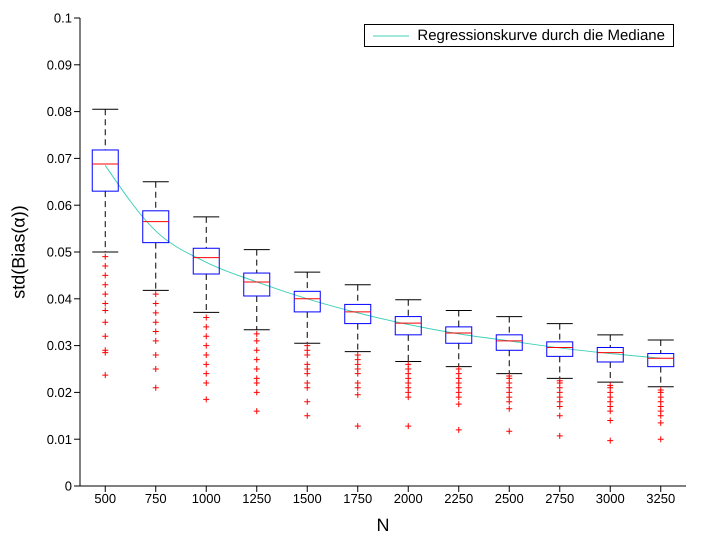 The height and width of the screenshot is (544, 707). I want to click on x-tick-label: 1000, so click(206, 498).